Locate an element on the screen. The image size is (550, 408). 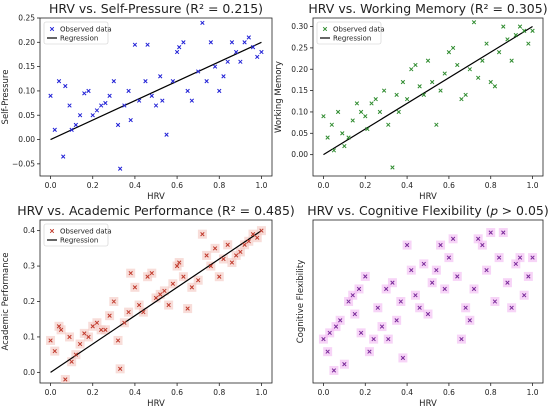
legend-marker is located at coordinates (325, 29).